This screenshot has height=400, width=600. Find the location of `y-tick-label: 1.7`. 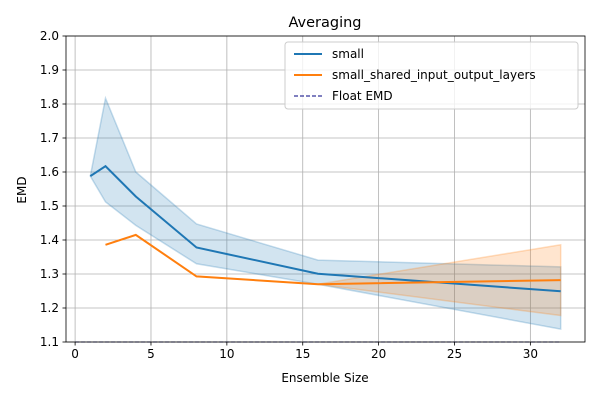

y-tick-label: 1.7 is located at coordinates (49, 138).